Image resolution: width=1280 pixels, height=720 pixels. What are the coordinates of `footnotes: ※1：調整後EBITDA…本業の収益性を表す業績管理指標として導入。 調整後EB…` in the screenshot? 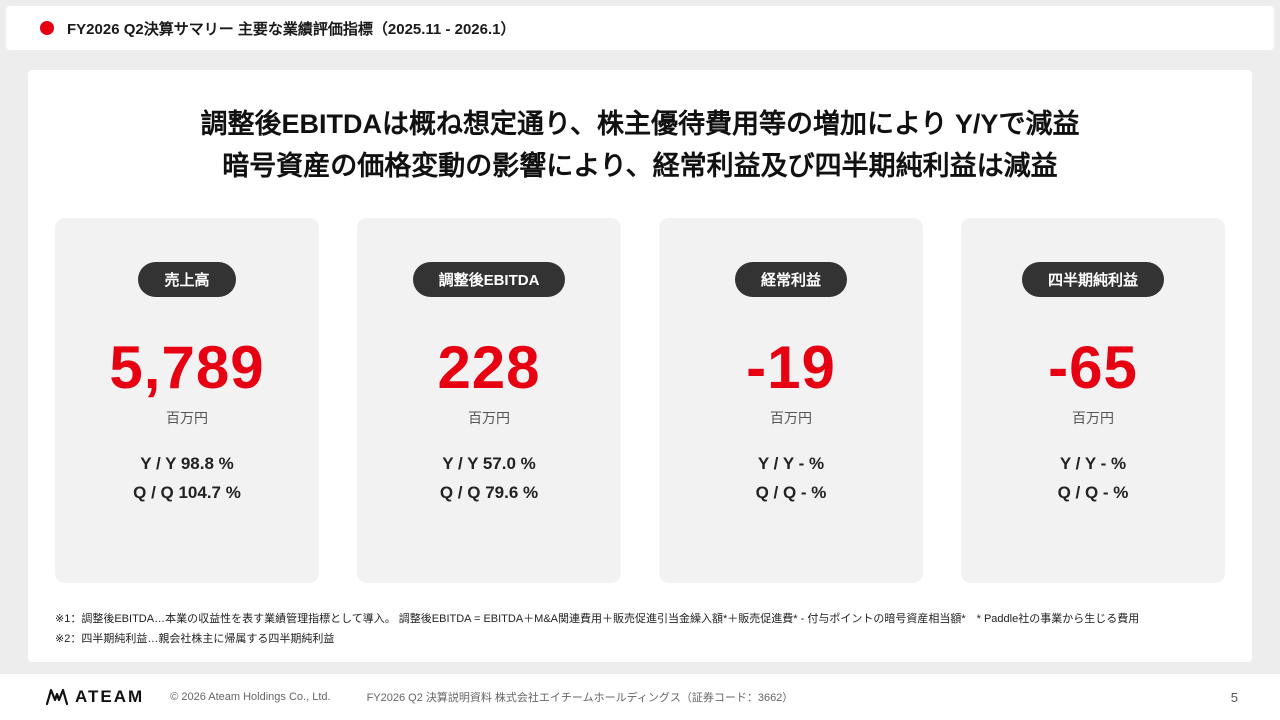 It's located at (640, 630).